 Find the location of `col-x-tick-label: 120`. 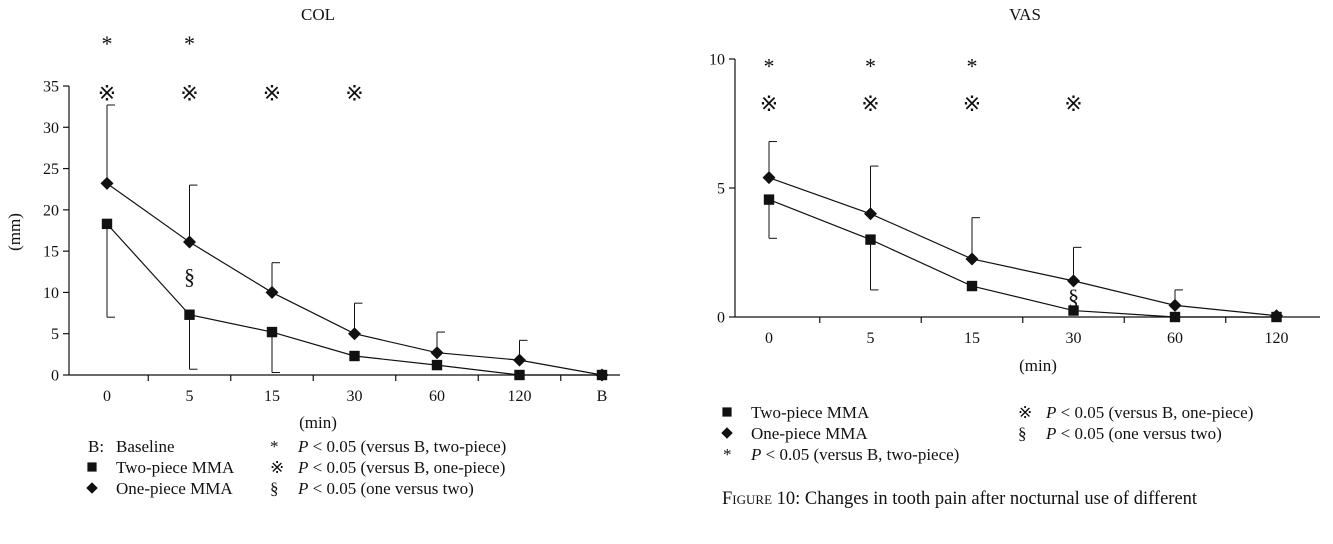

col-x-tick-label: 120 is located at coordinates (520, 396).